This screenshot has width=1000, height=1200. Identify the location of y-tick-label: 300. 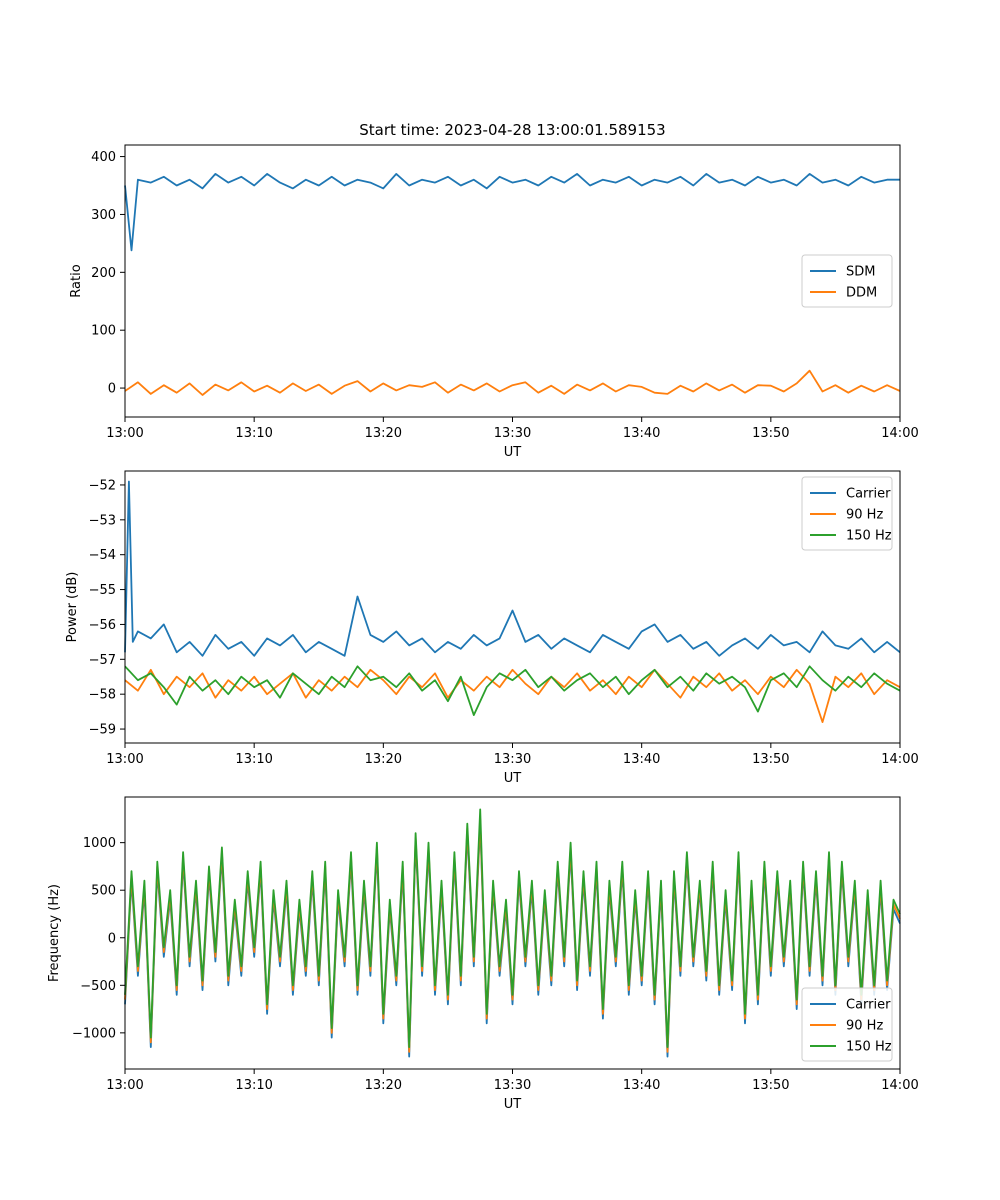
(103, 215).